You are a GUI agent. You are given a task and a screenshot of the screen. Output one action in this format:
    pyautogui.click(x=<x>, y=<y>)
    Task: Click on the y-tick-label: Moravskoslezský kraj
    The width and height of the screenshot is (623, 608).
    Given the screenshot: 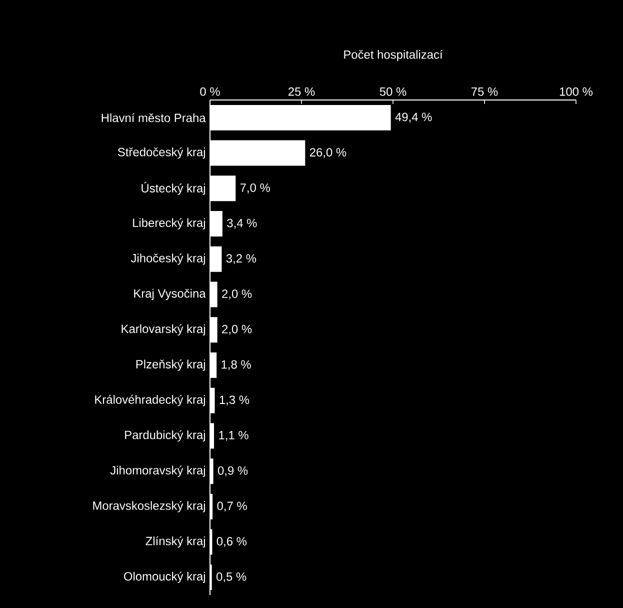 What is the action you would take?
    pyautogui.click(x=149, y=506)
    